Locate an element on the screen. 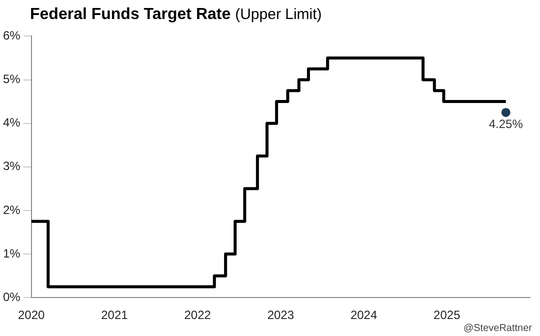 This screenshot has height=336, width=540. y-tick-label: 6% is located at coordinates (12, 35).